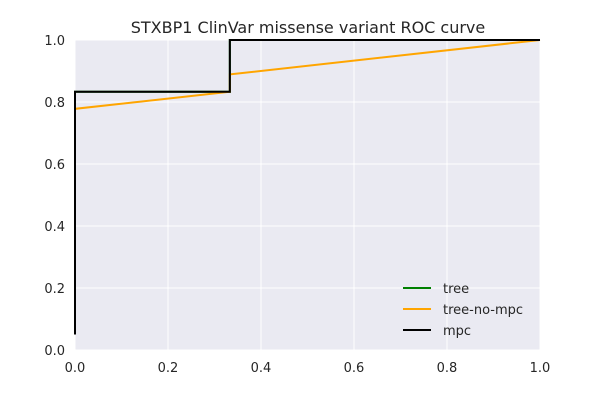 The width and height of the screenshot is (600, 404). Describe the element at coordinates (261, 368) in the screenshot. I see `x-tick-label-2: 0.4` at that location.